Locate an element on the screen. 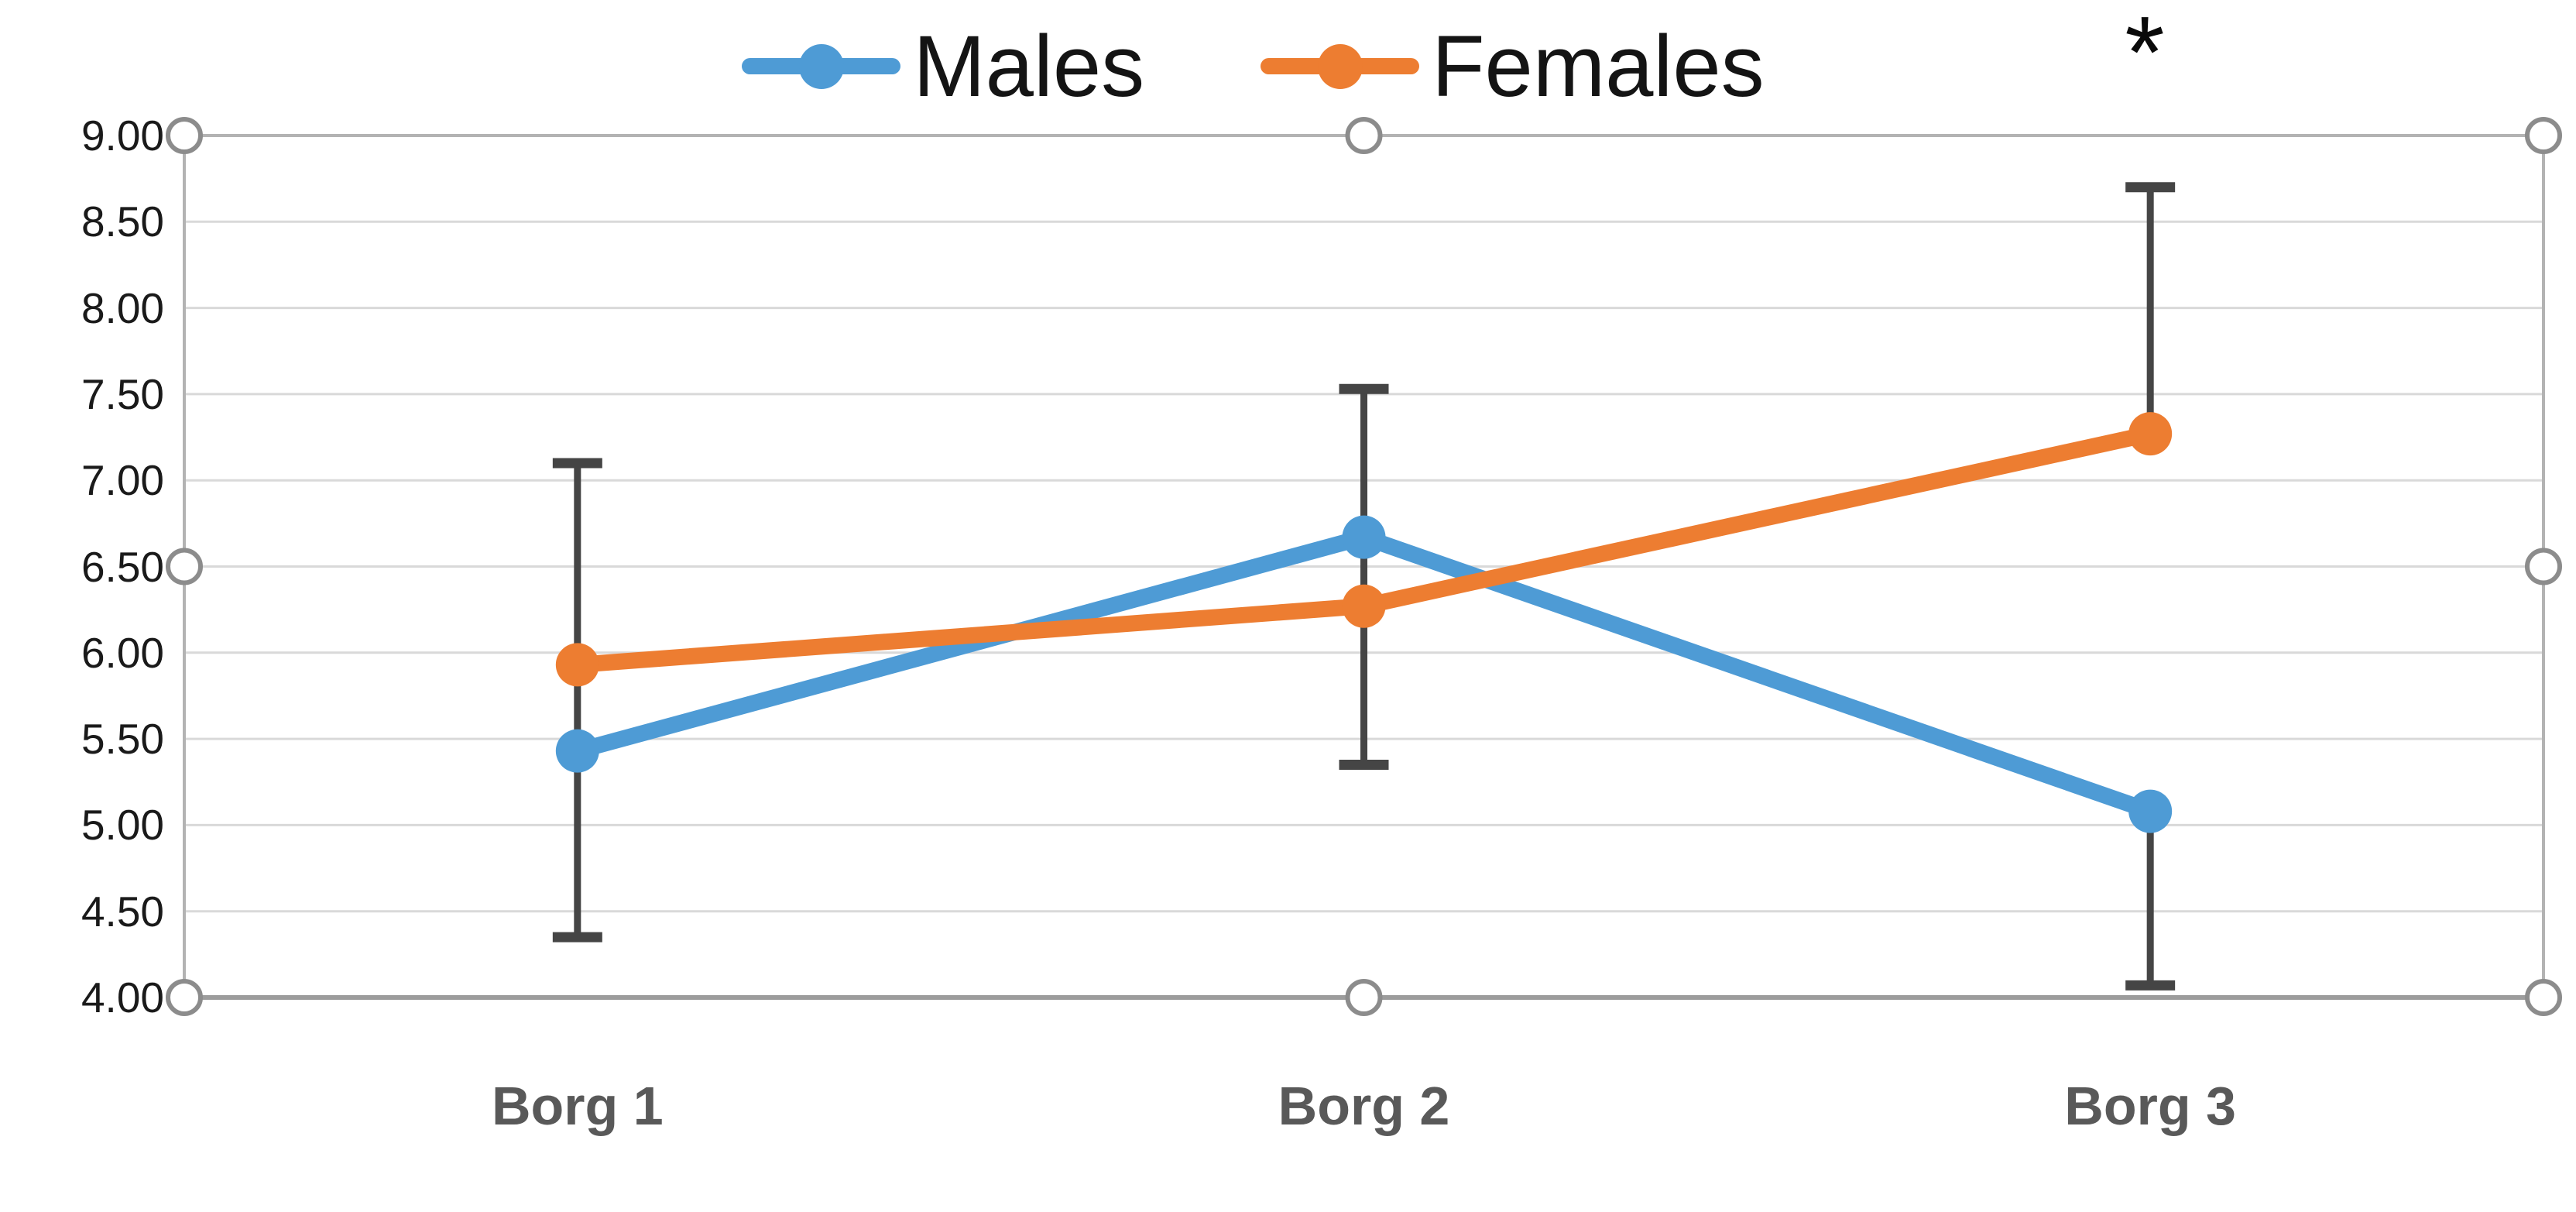  significance-asterisk: * is located at coordinates (2145, 55).